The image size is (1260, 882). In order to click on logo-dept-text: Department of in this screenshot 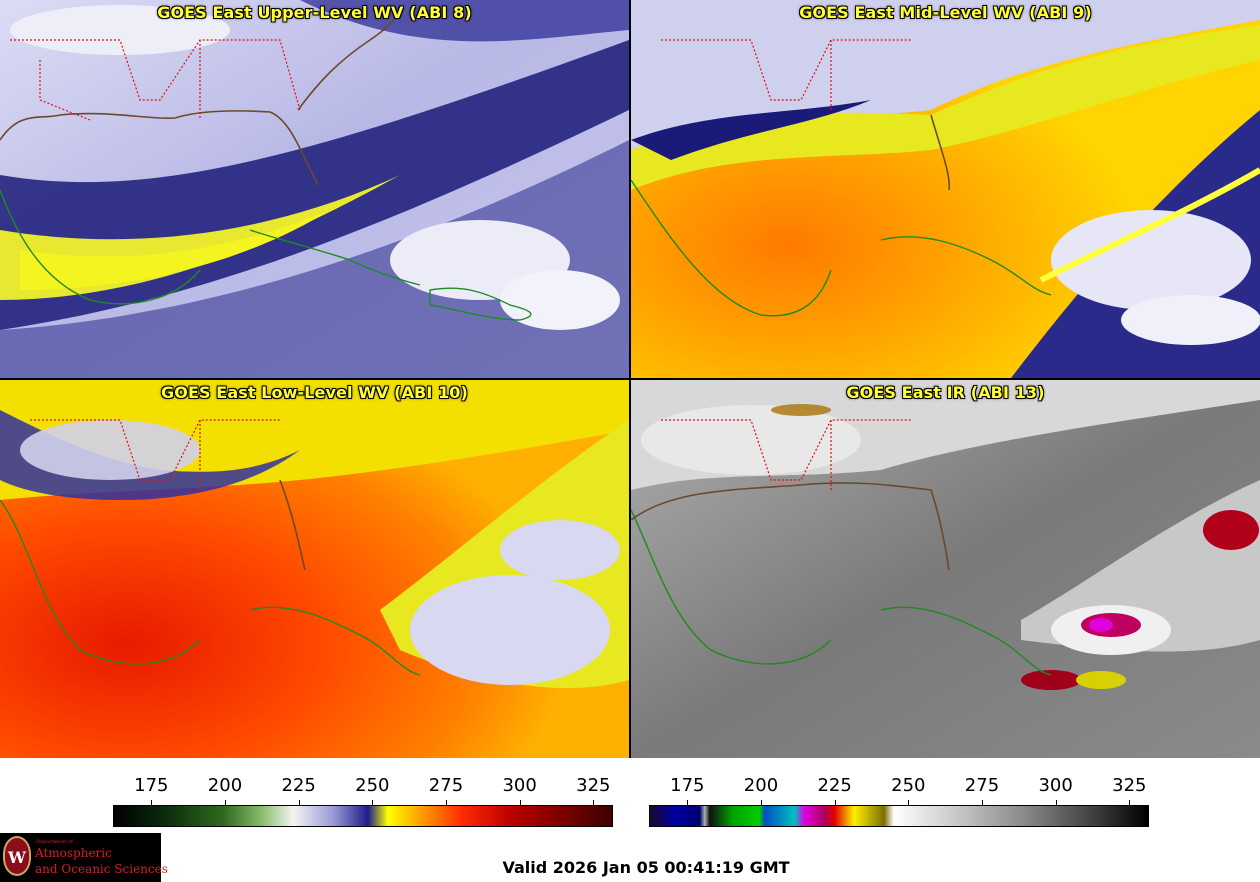, I will do `click(54, 842)`.